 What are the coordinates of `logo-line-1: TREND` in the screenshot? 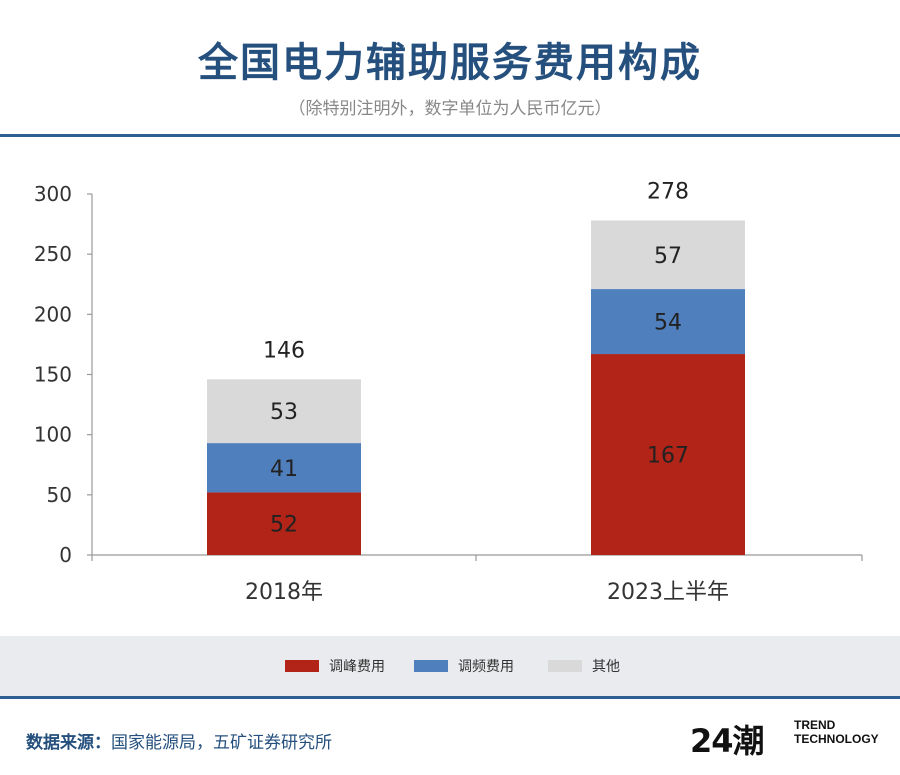 It's located at (815, 725).